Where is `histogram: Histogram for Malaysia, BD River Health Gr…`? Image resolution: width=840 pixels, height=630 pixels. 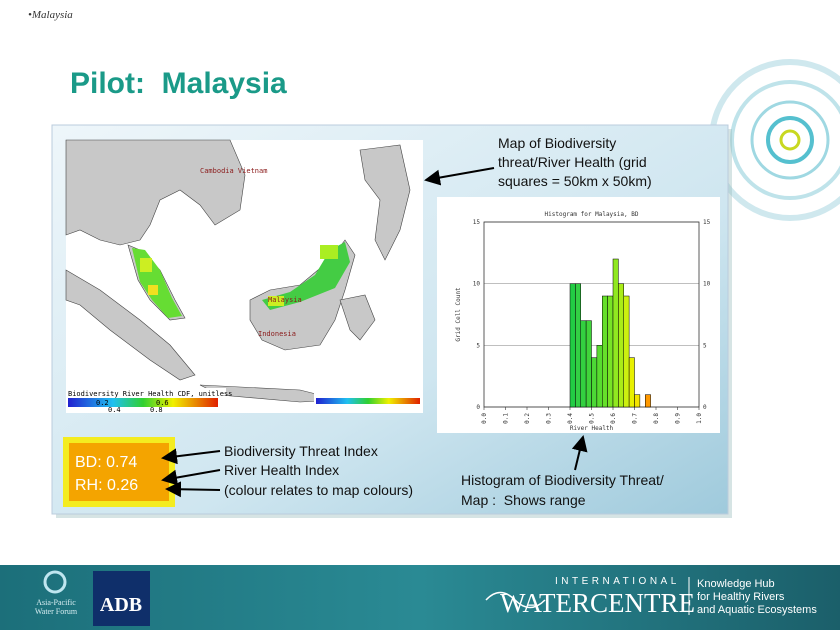 histogram: Histogram for Malaysia, BD River Health Gr… is located at coordinates (583, 321).